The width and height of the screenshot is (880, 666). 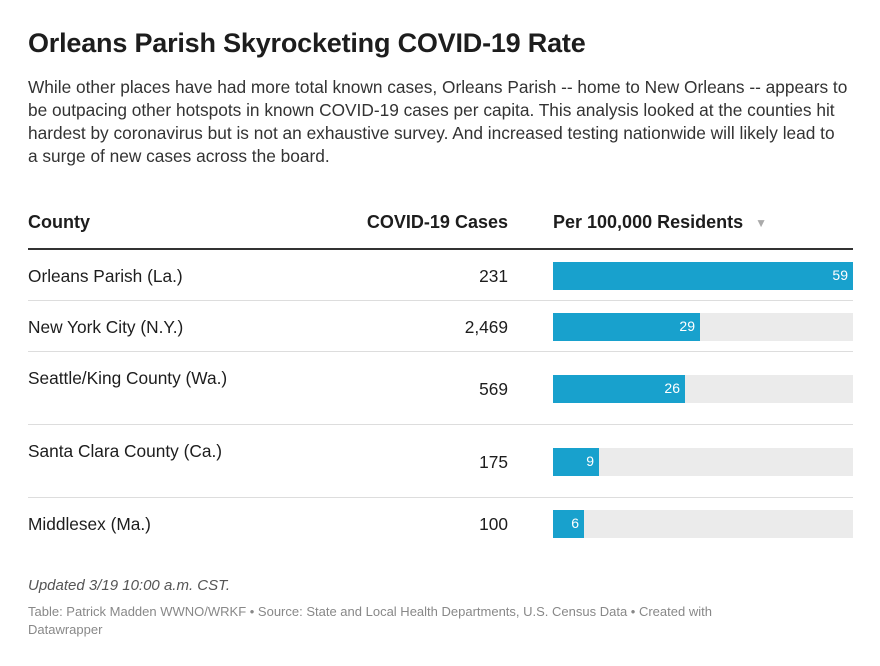 I want to click on bar-track: 59, so click(x=703, y=276).